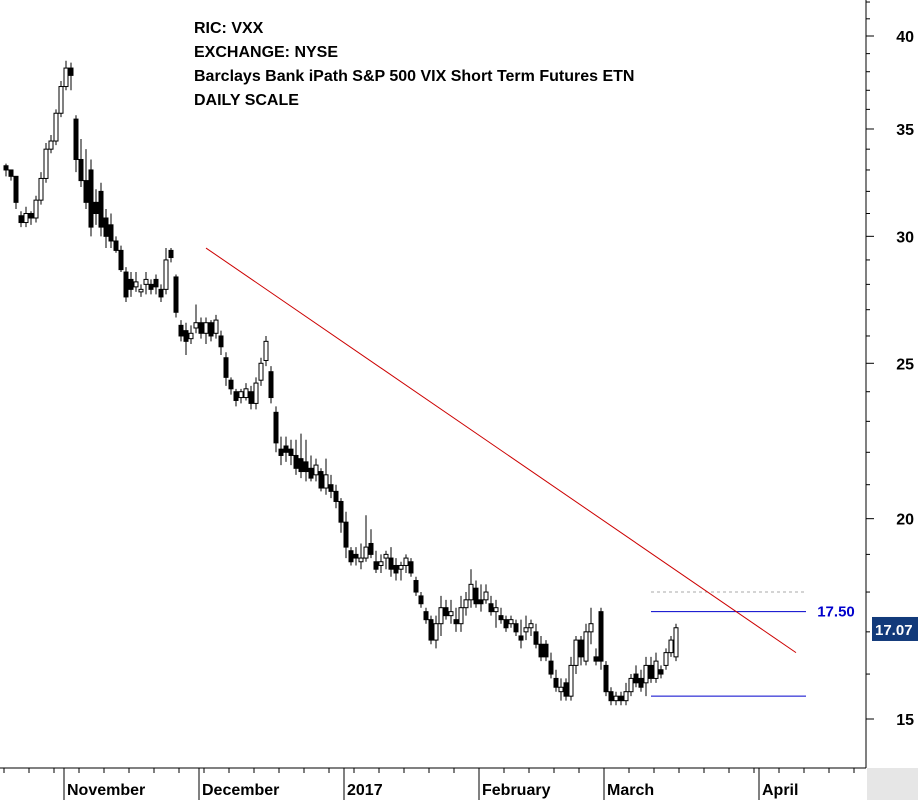 Image resolution: width=918 pixels, height=805 pixels. What do you see at coordinates (905, 37) in the screenshot?
I see `y-tick-label: 40` at bounding box center [905, 37].